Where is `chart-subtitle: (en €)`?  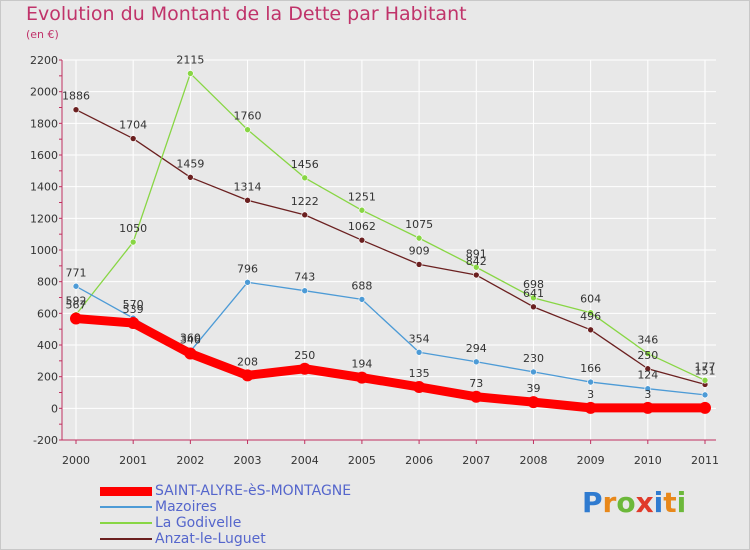 chart-subtitle: (en €) is located at coordinates (42, 34).